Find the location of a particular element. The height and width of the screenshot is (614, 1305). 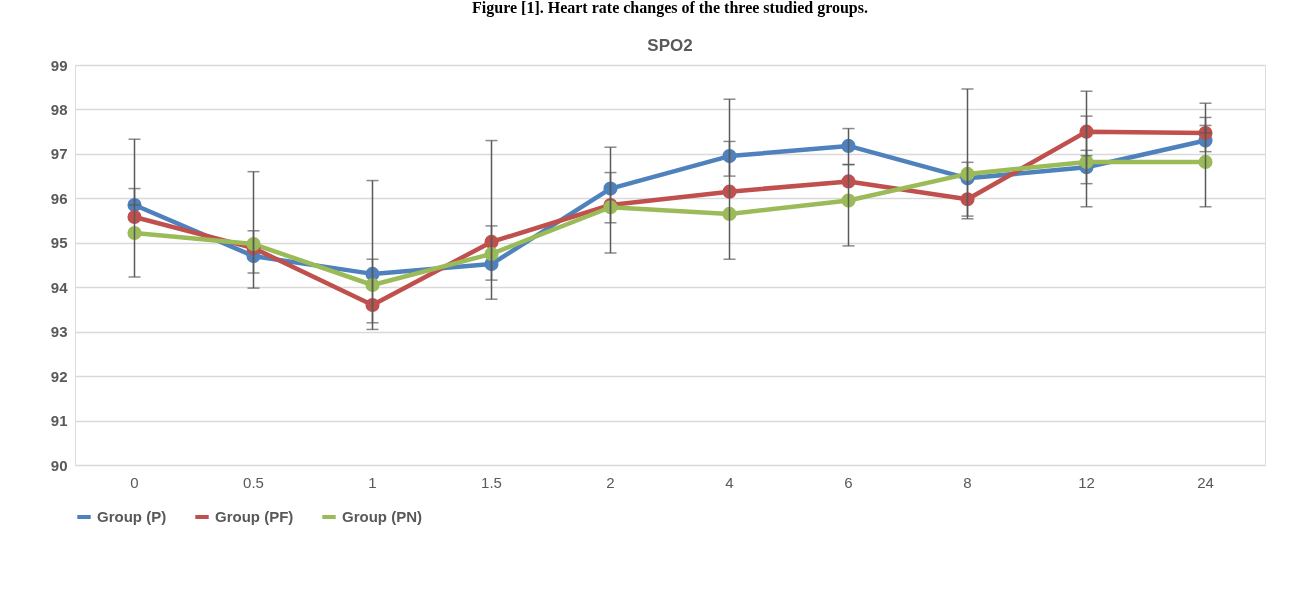

x-tick-label: 0.5 is located at coordinates (253, 482).